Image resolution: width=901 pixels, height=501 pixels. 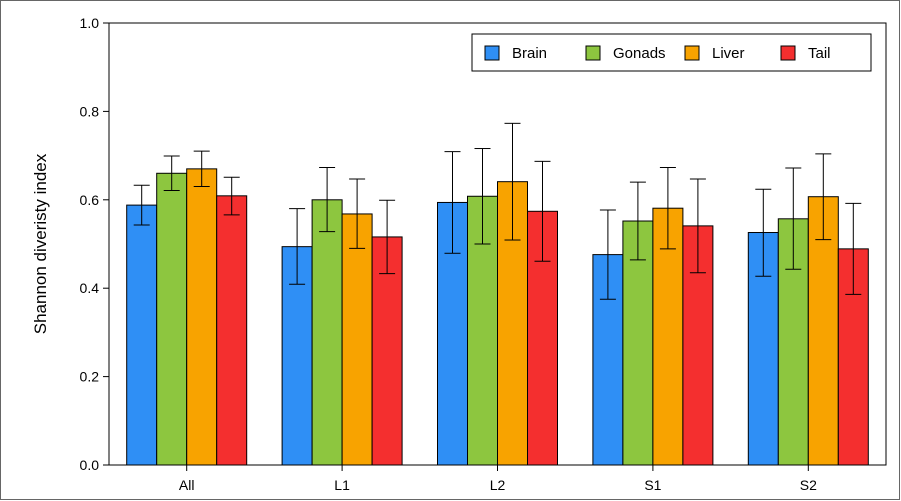 I want to click on y-tick-label: 0.8, so click(x=90, y=111).